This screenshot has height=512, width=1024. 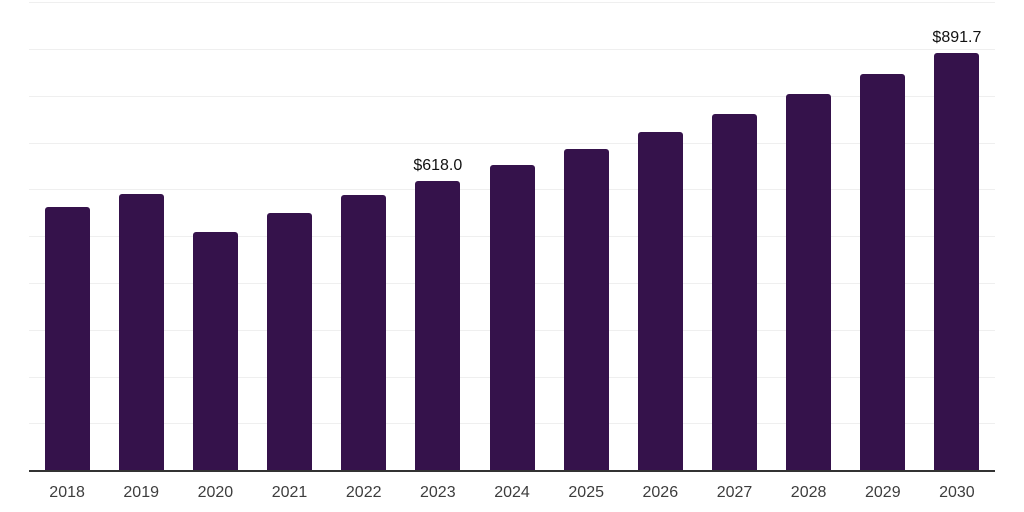 I want to click on x-axis-label-2022: 2022, so click(x=363, y=492).